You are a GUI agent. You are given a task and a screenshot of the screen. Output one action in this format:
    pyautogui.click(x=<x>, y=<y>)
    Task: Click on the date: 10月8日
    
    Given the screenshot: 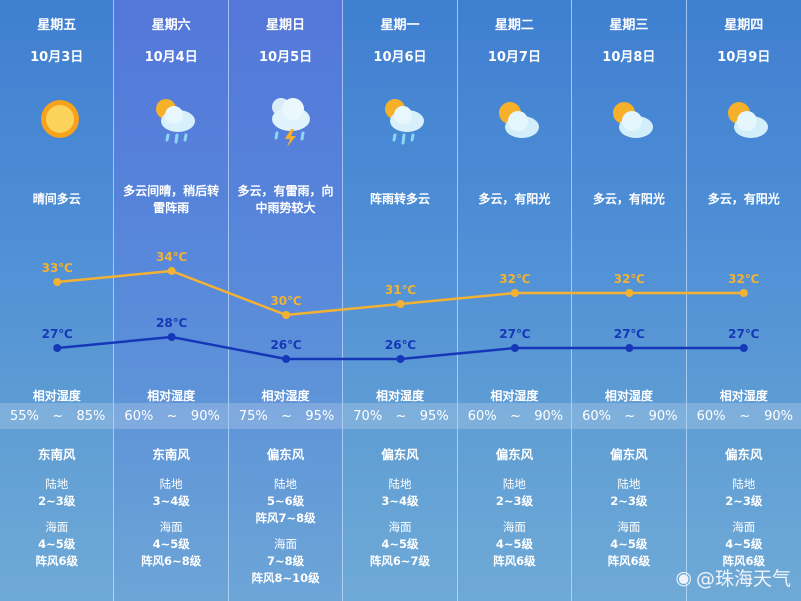 What is the action you would take?
    pyautogui.click(x=629, y=57)
    